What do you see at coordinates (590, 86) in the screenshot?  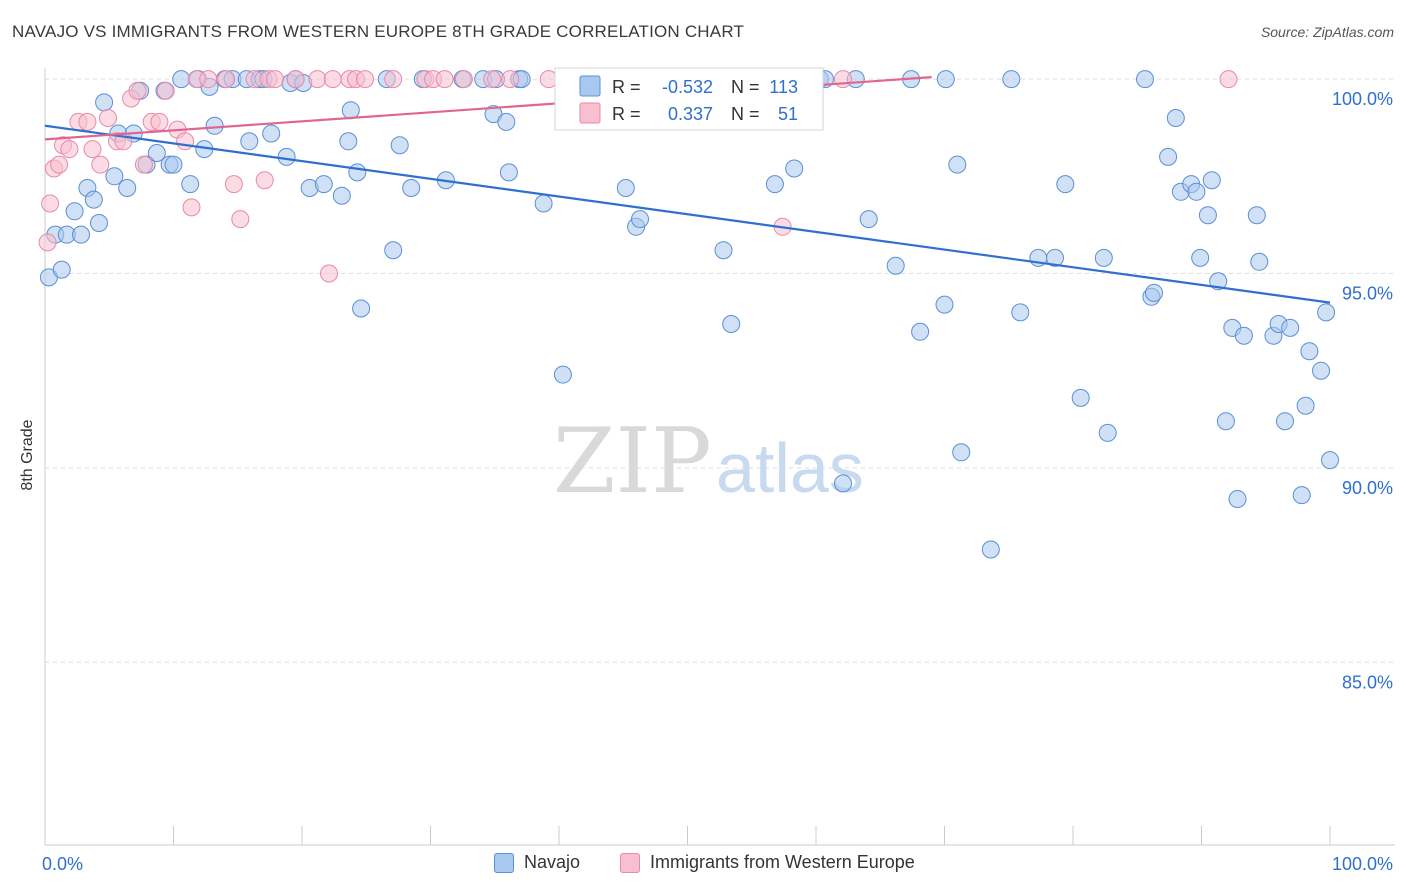 I see `legend-swatch-navajo` at bounding box center [590, 86].